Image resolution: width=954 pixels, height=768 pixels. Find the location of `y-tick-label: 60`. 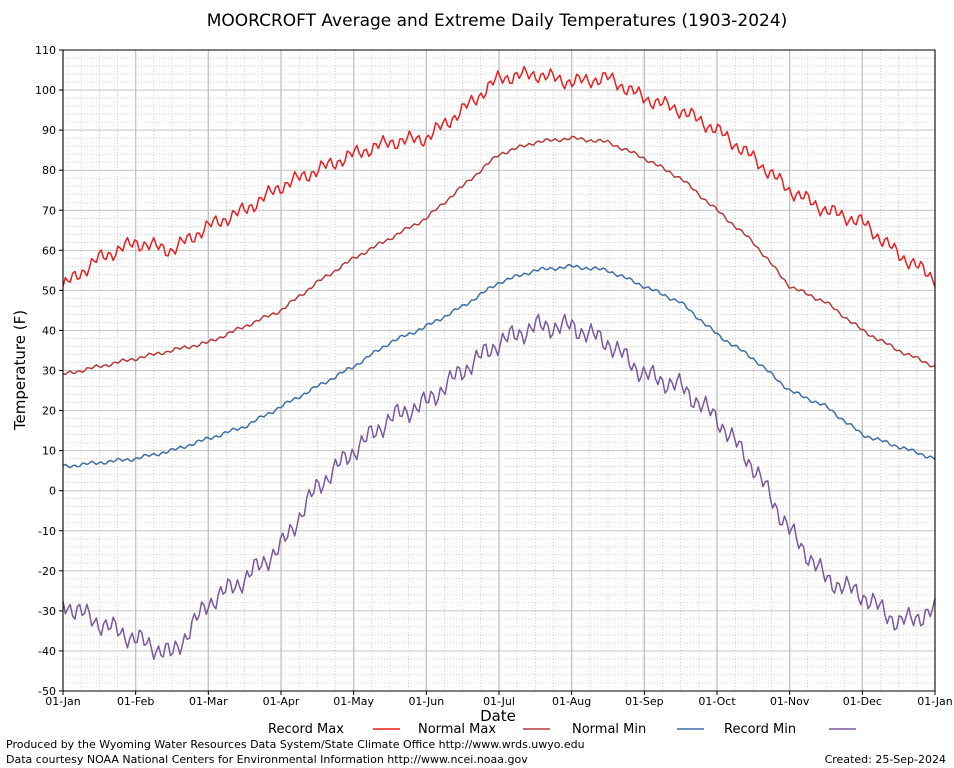

y-tick-label: 60 is located at coordinates (49, 250).